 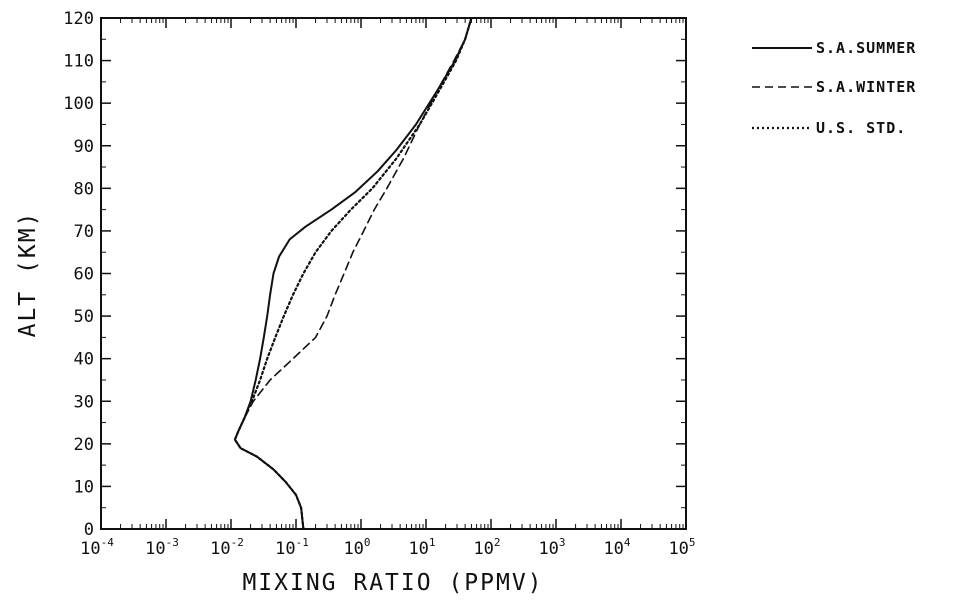 What do you see at coordinates (84, 360) in the screenshot?
I see `y-tick-label: 40` at bounding box center [84, 360].